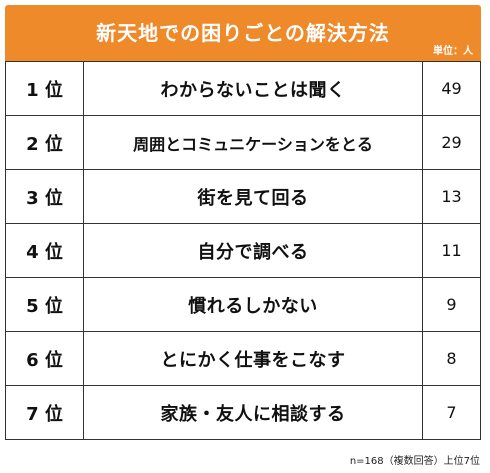  Describe the element at coordinates (253, 412) in the screenshot. I see `answer-label: 家族・友人に相談する` at that location.